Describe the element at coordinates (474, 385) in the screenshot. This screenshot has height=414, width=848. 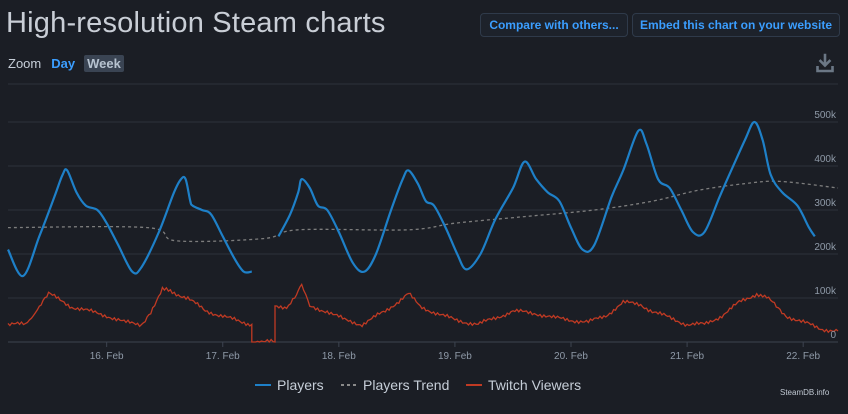
I see `twitch-swatch` at that location.